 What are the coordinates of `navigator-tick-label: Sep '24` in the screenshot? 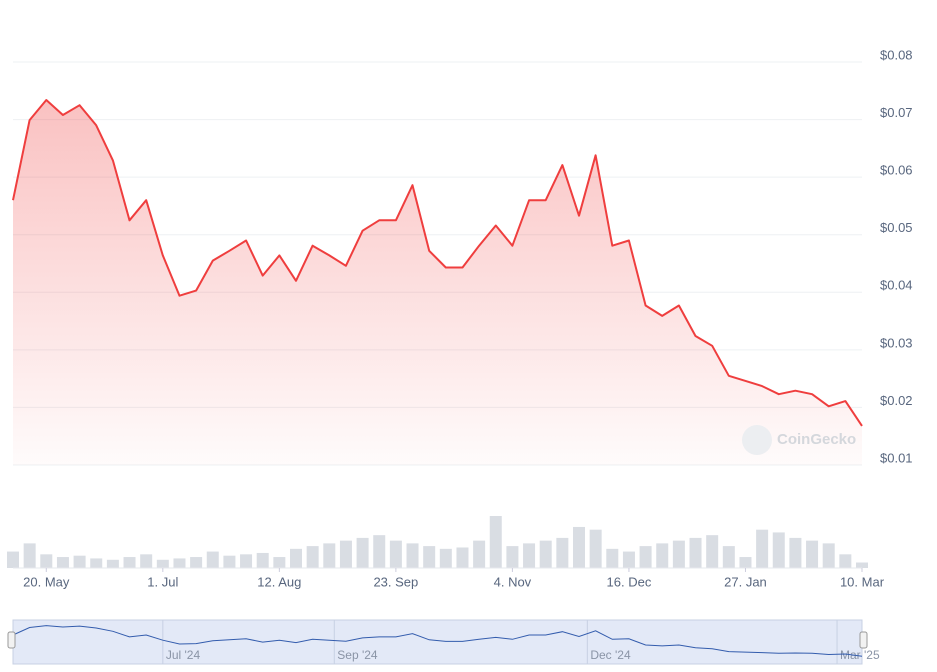 It's located at (357, 655).